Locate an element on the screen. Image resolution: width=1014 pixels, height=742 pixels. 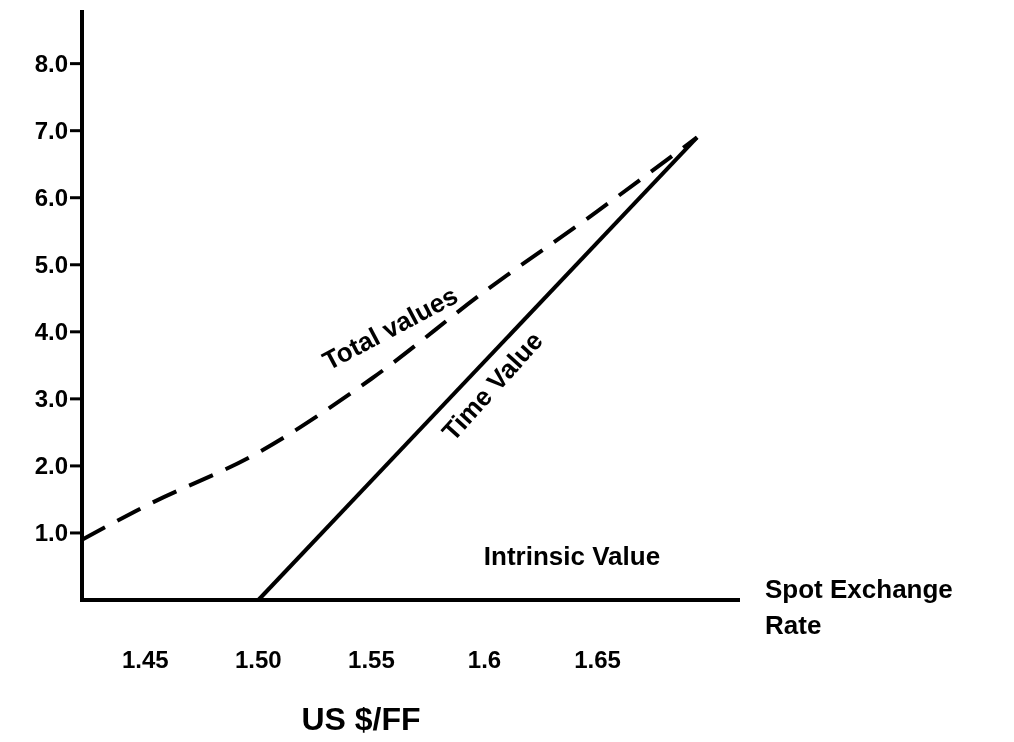
x-tick-label: 1.65 is located at coordinates (597, 659).